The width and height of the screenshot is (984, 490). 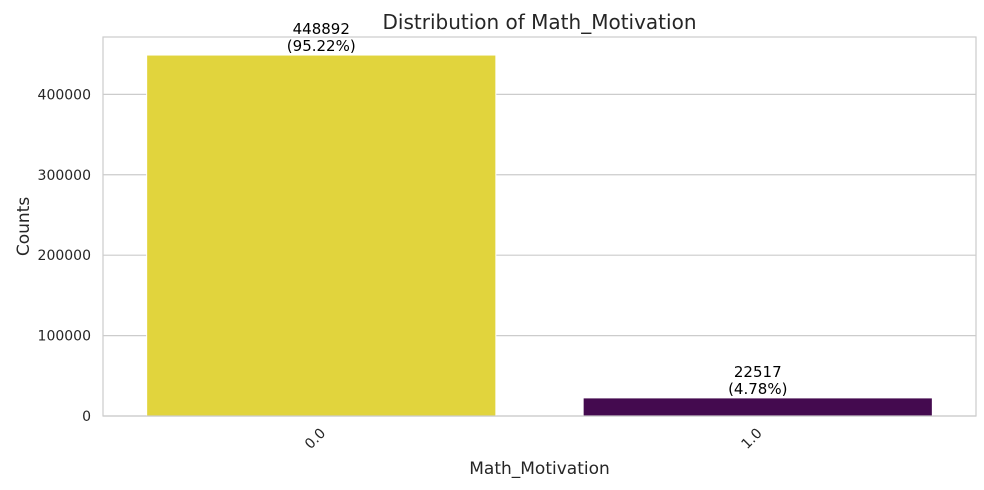 What do you see at coordinates (321, 46) in the screenshot?
I see `bar-percent-label: (95.22%)` at bounding box center [321, 46].